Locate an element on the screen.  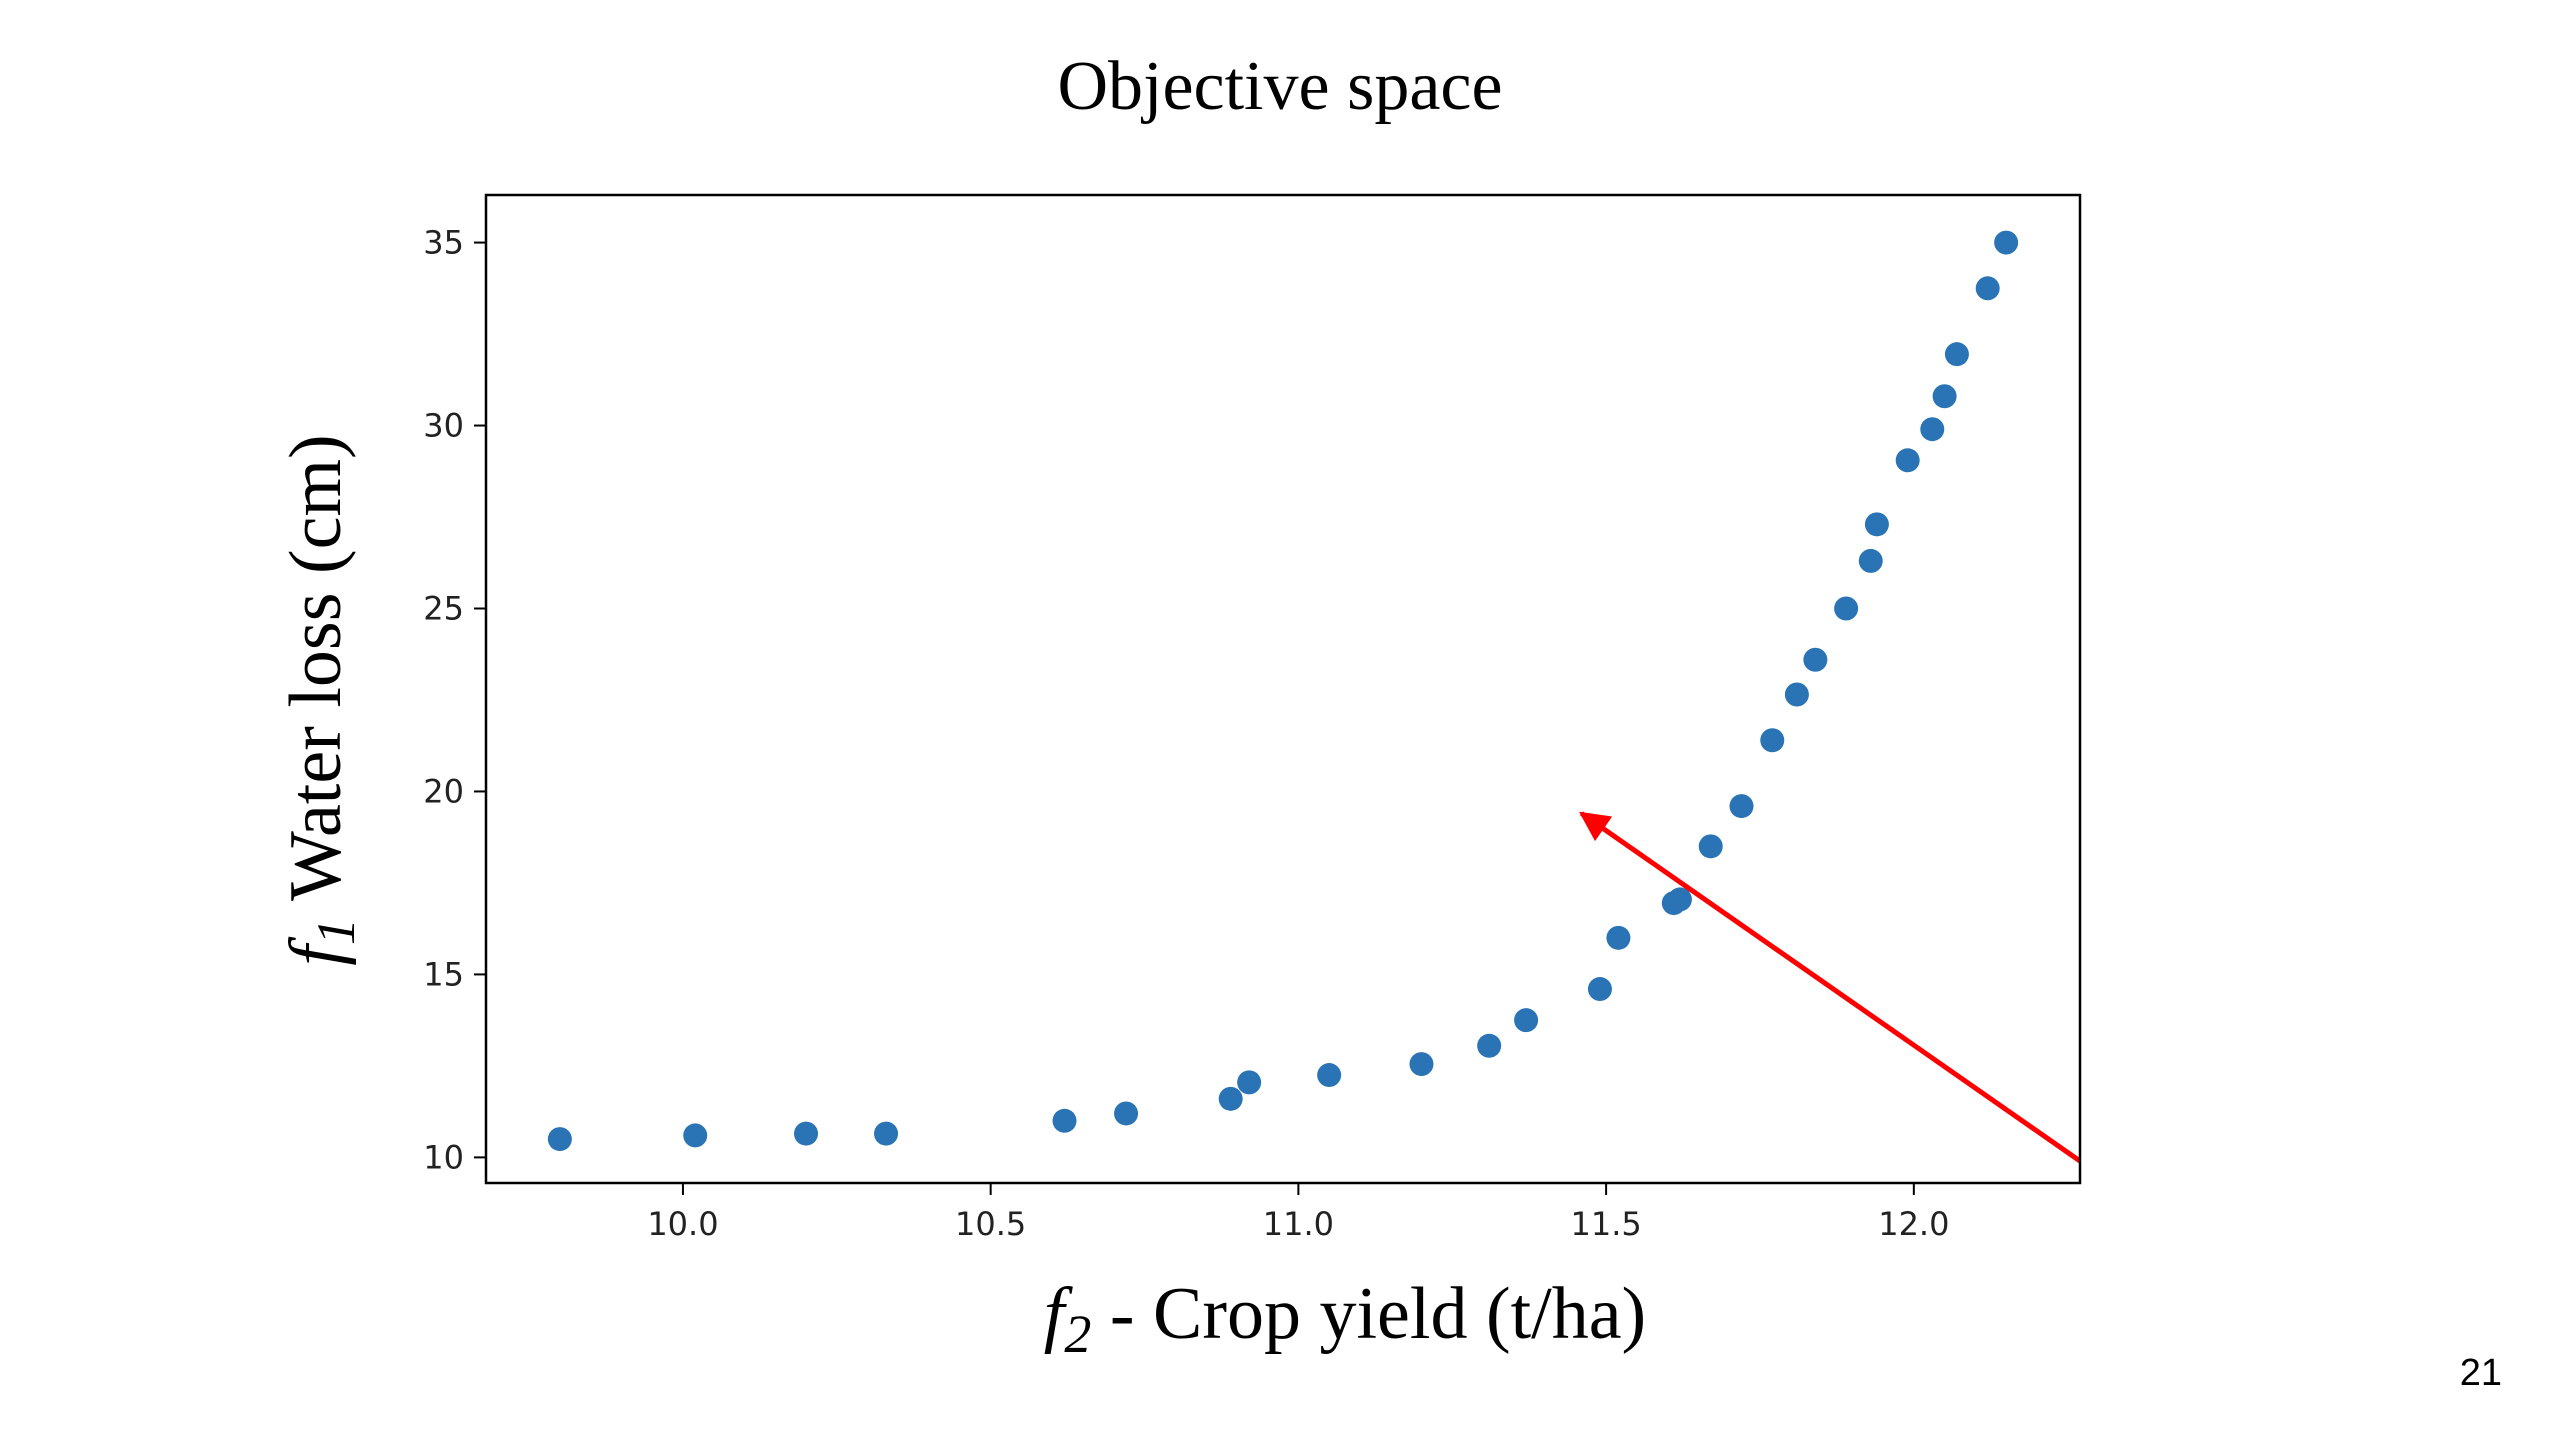
page-number: 21 is located at coordinates (2480, 1373).